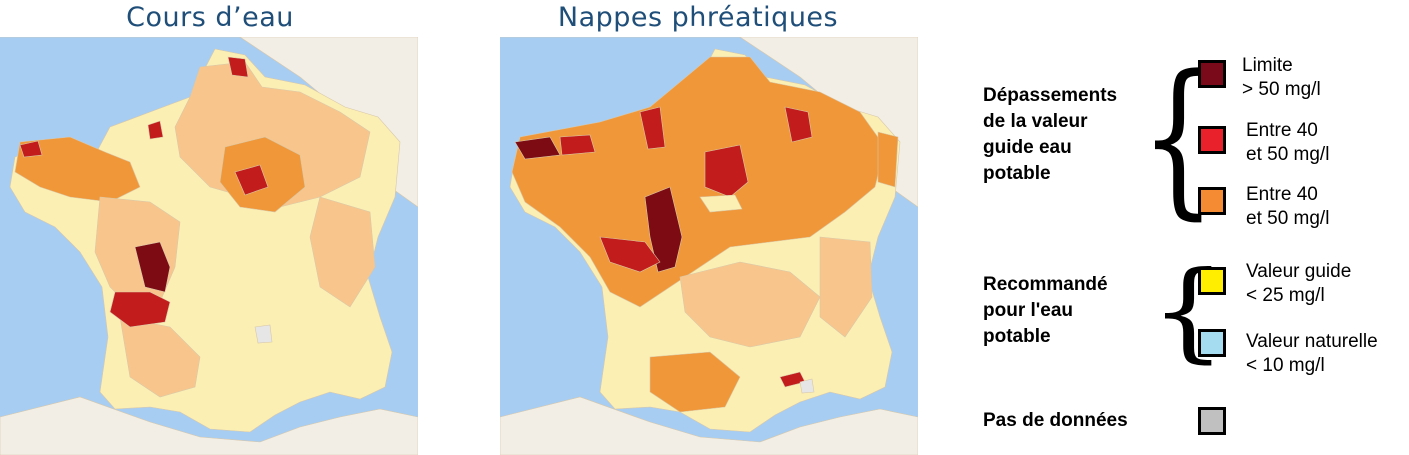 This screenshot has width=1409, height=455. Describe the element at coordinates (1028, 310) in the screenshot. I see `legend-heading-recommended-line: pour l'eau` at that location.